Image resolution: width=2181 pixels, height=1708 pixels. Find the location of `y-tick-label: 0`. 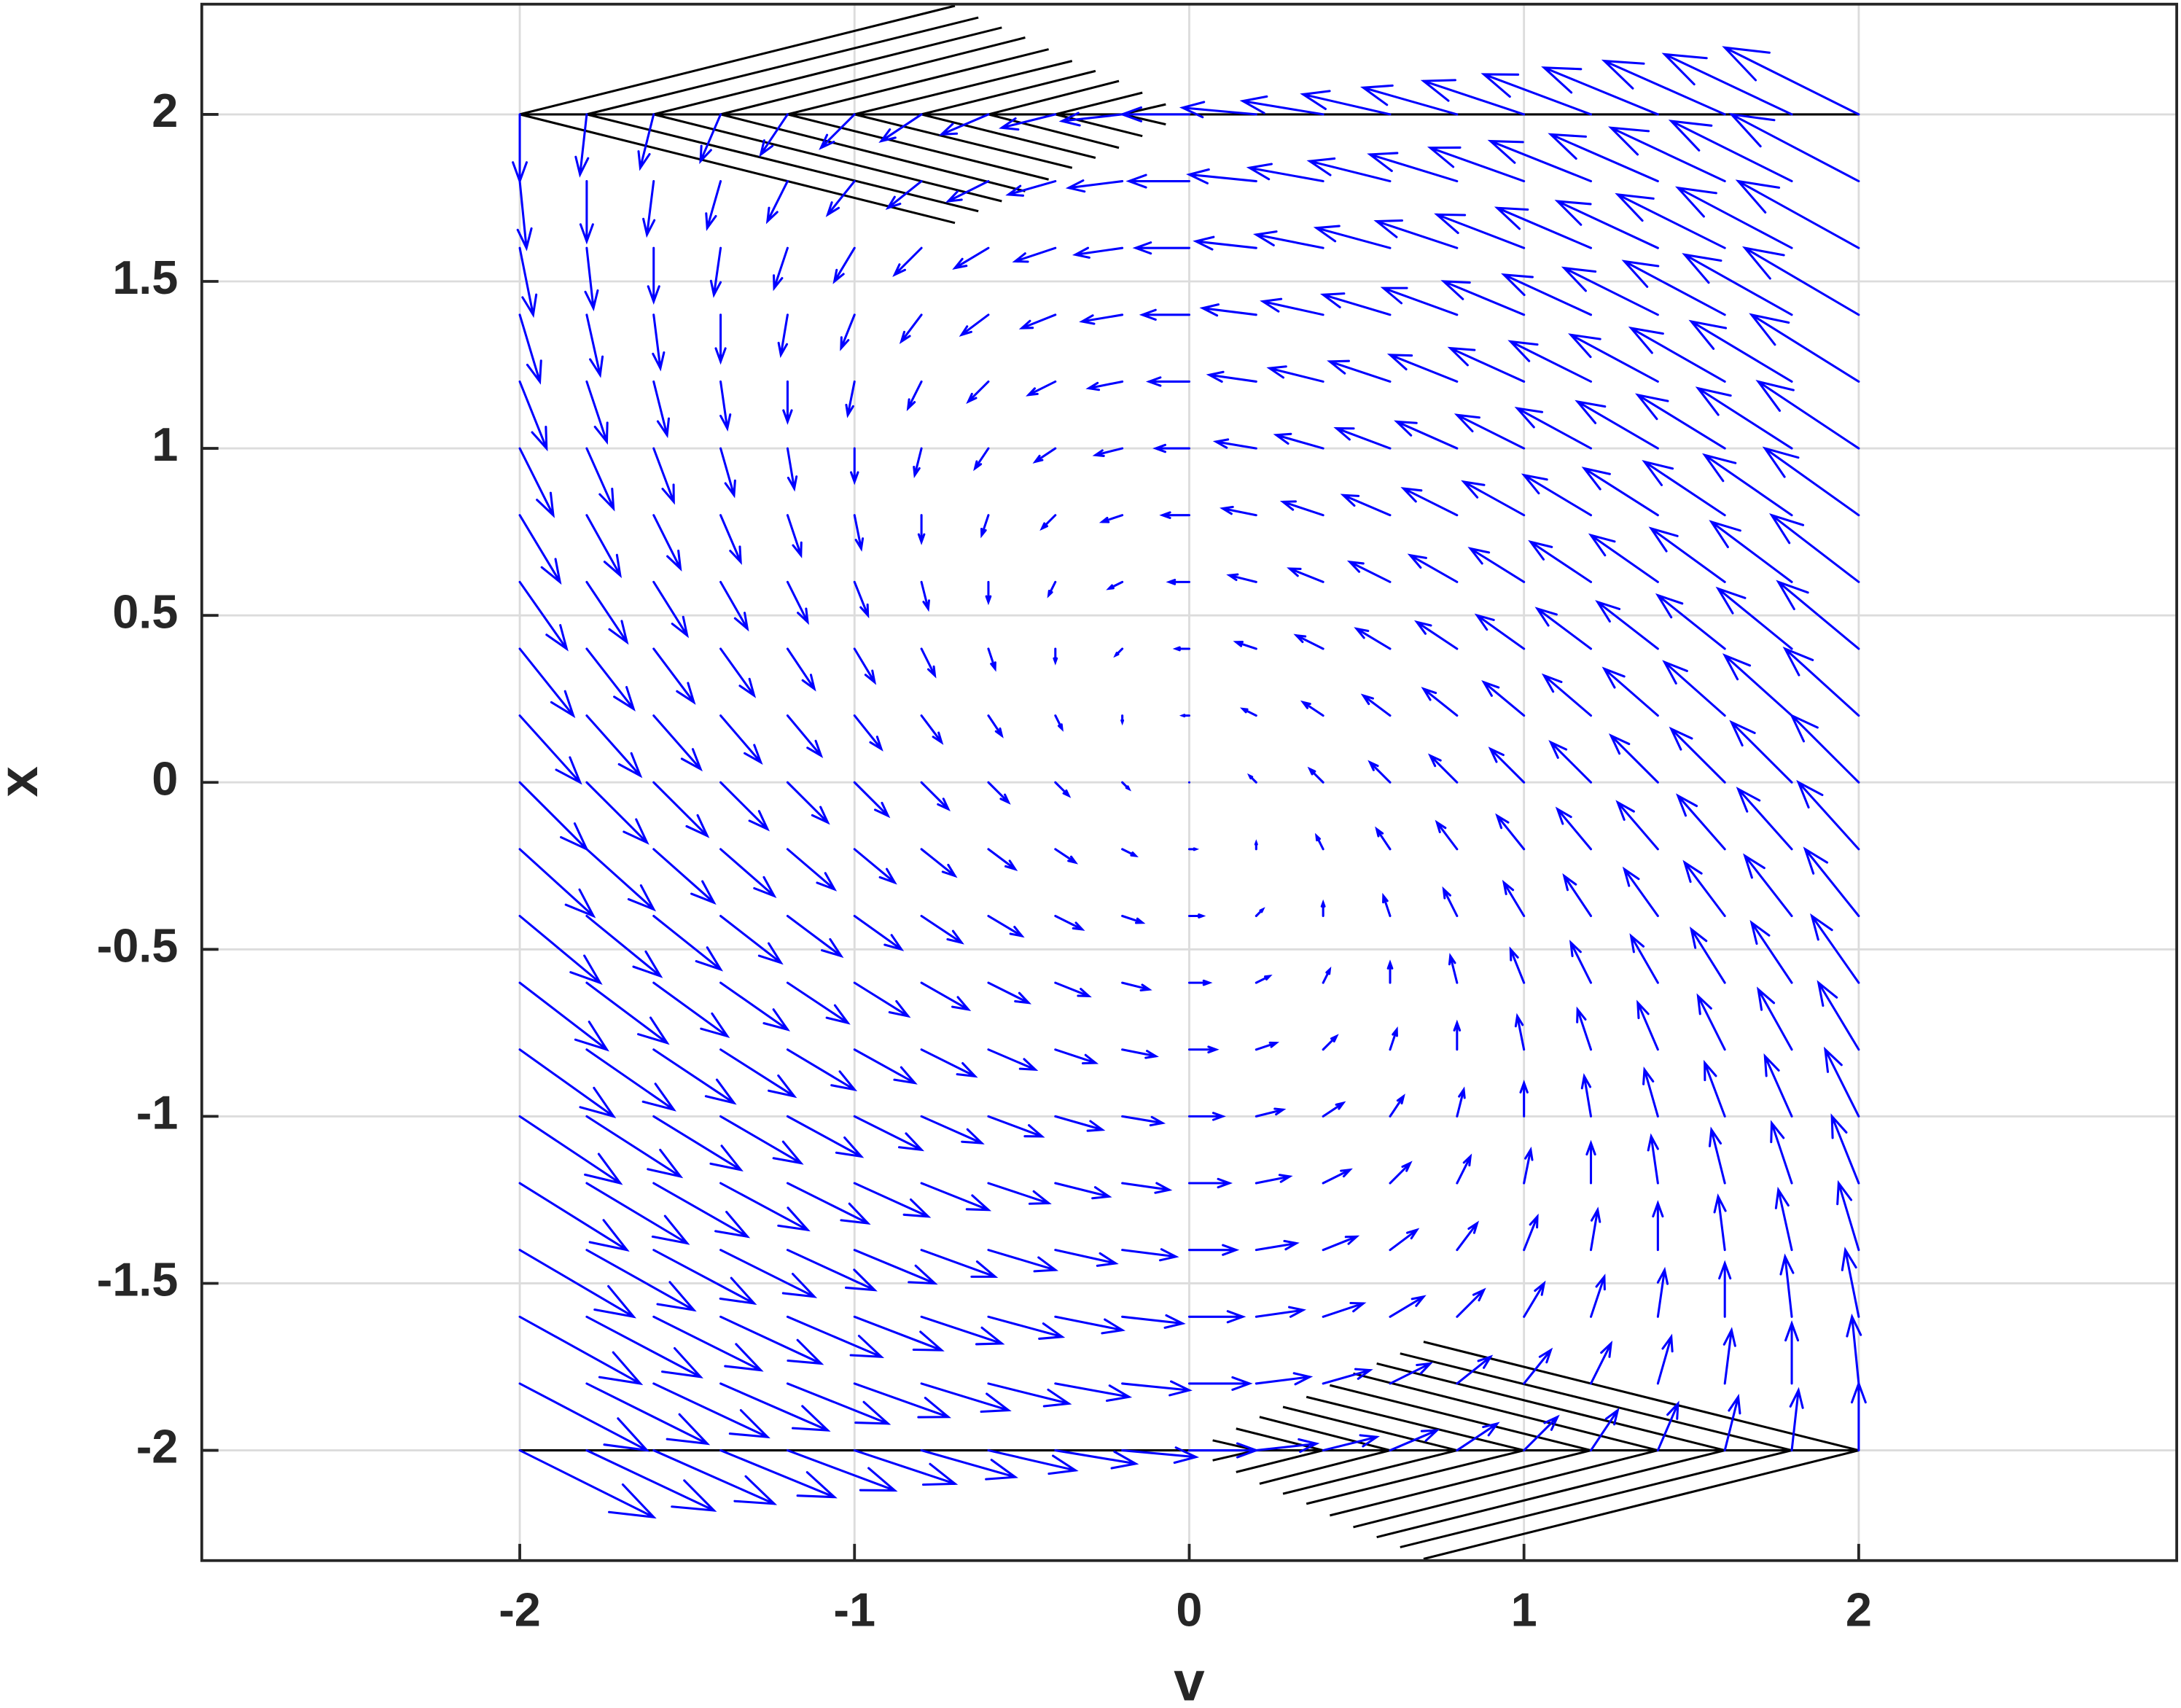

y-tick-label: 0 is located at coordinates (165, 778).